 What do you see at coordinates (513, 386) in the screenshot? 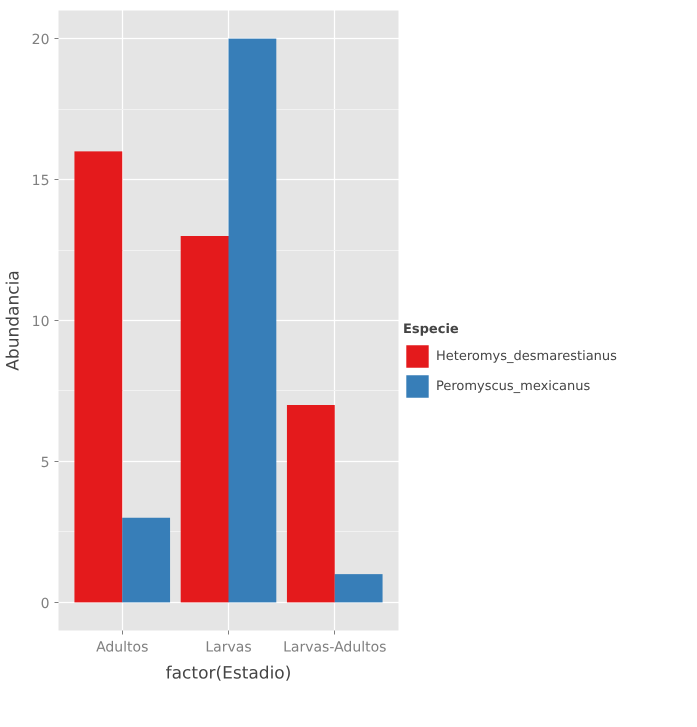
I see `legend-label: Peromyscus_mexicanus` at bounding box center [513, 386].